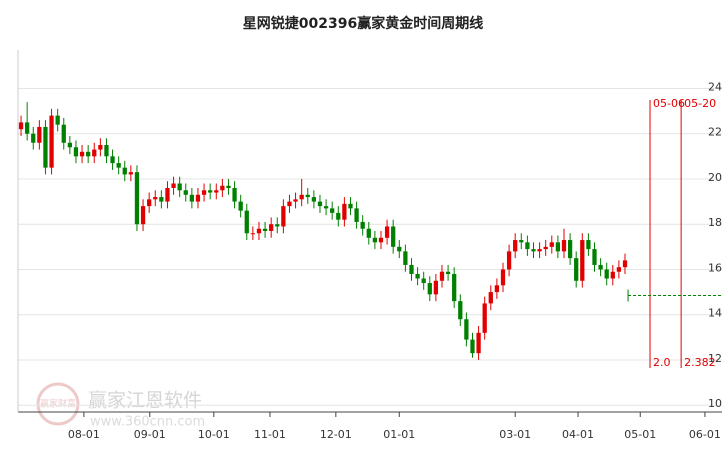  Describe the element at coordinates (715, 132) in the screenshot. I see `y-tick-label: 22` at that location.